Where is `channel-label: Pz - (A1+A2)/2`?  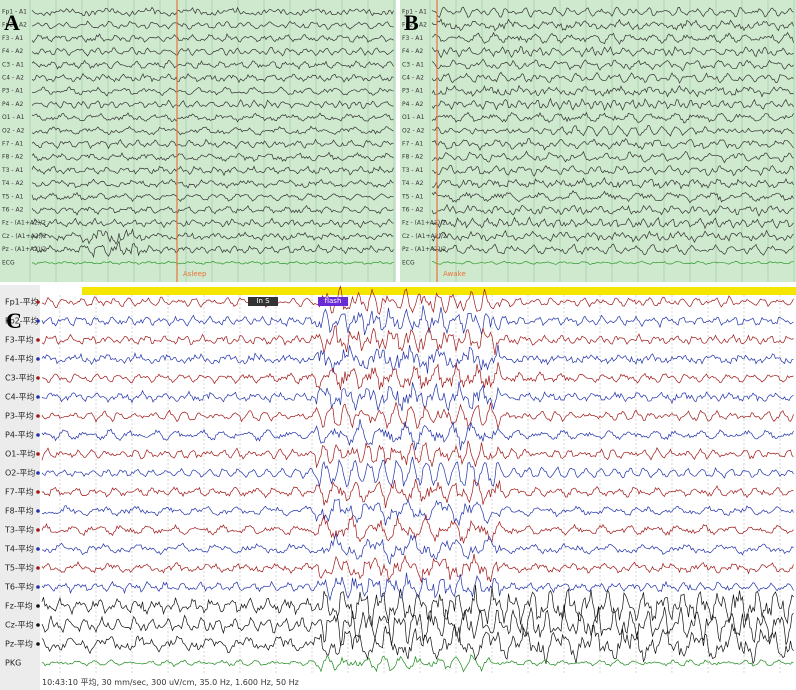
channel-label: Pz - (A1+A2)/2 is located at coordinates (424, 249).